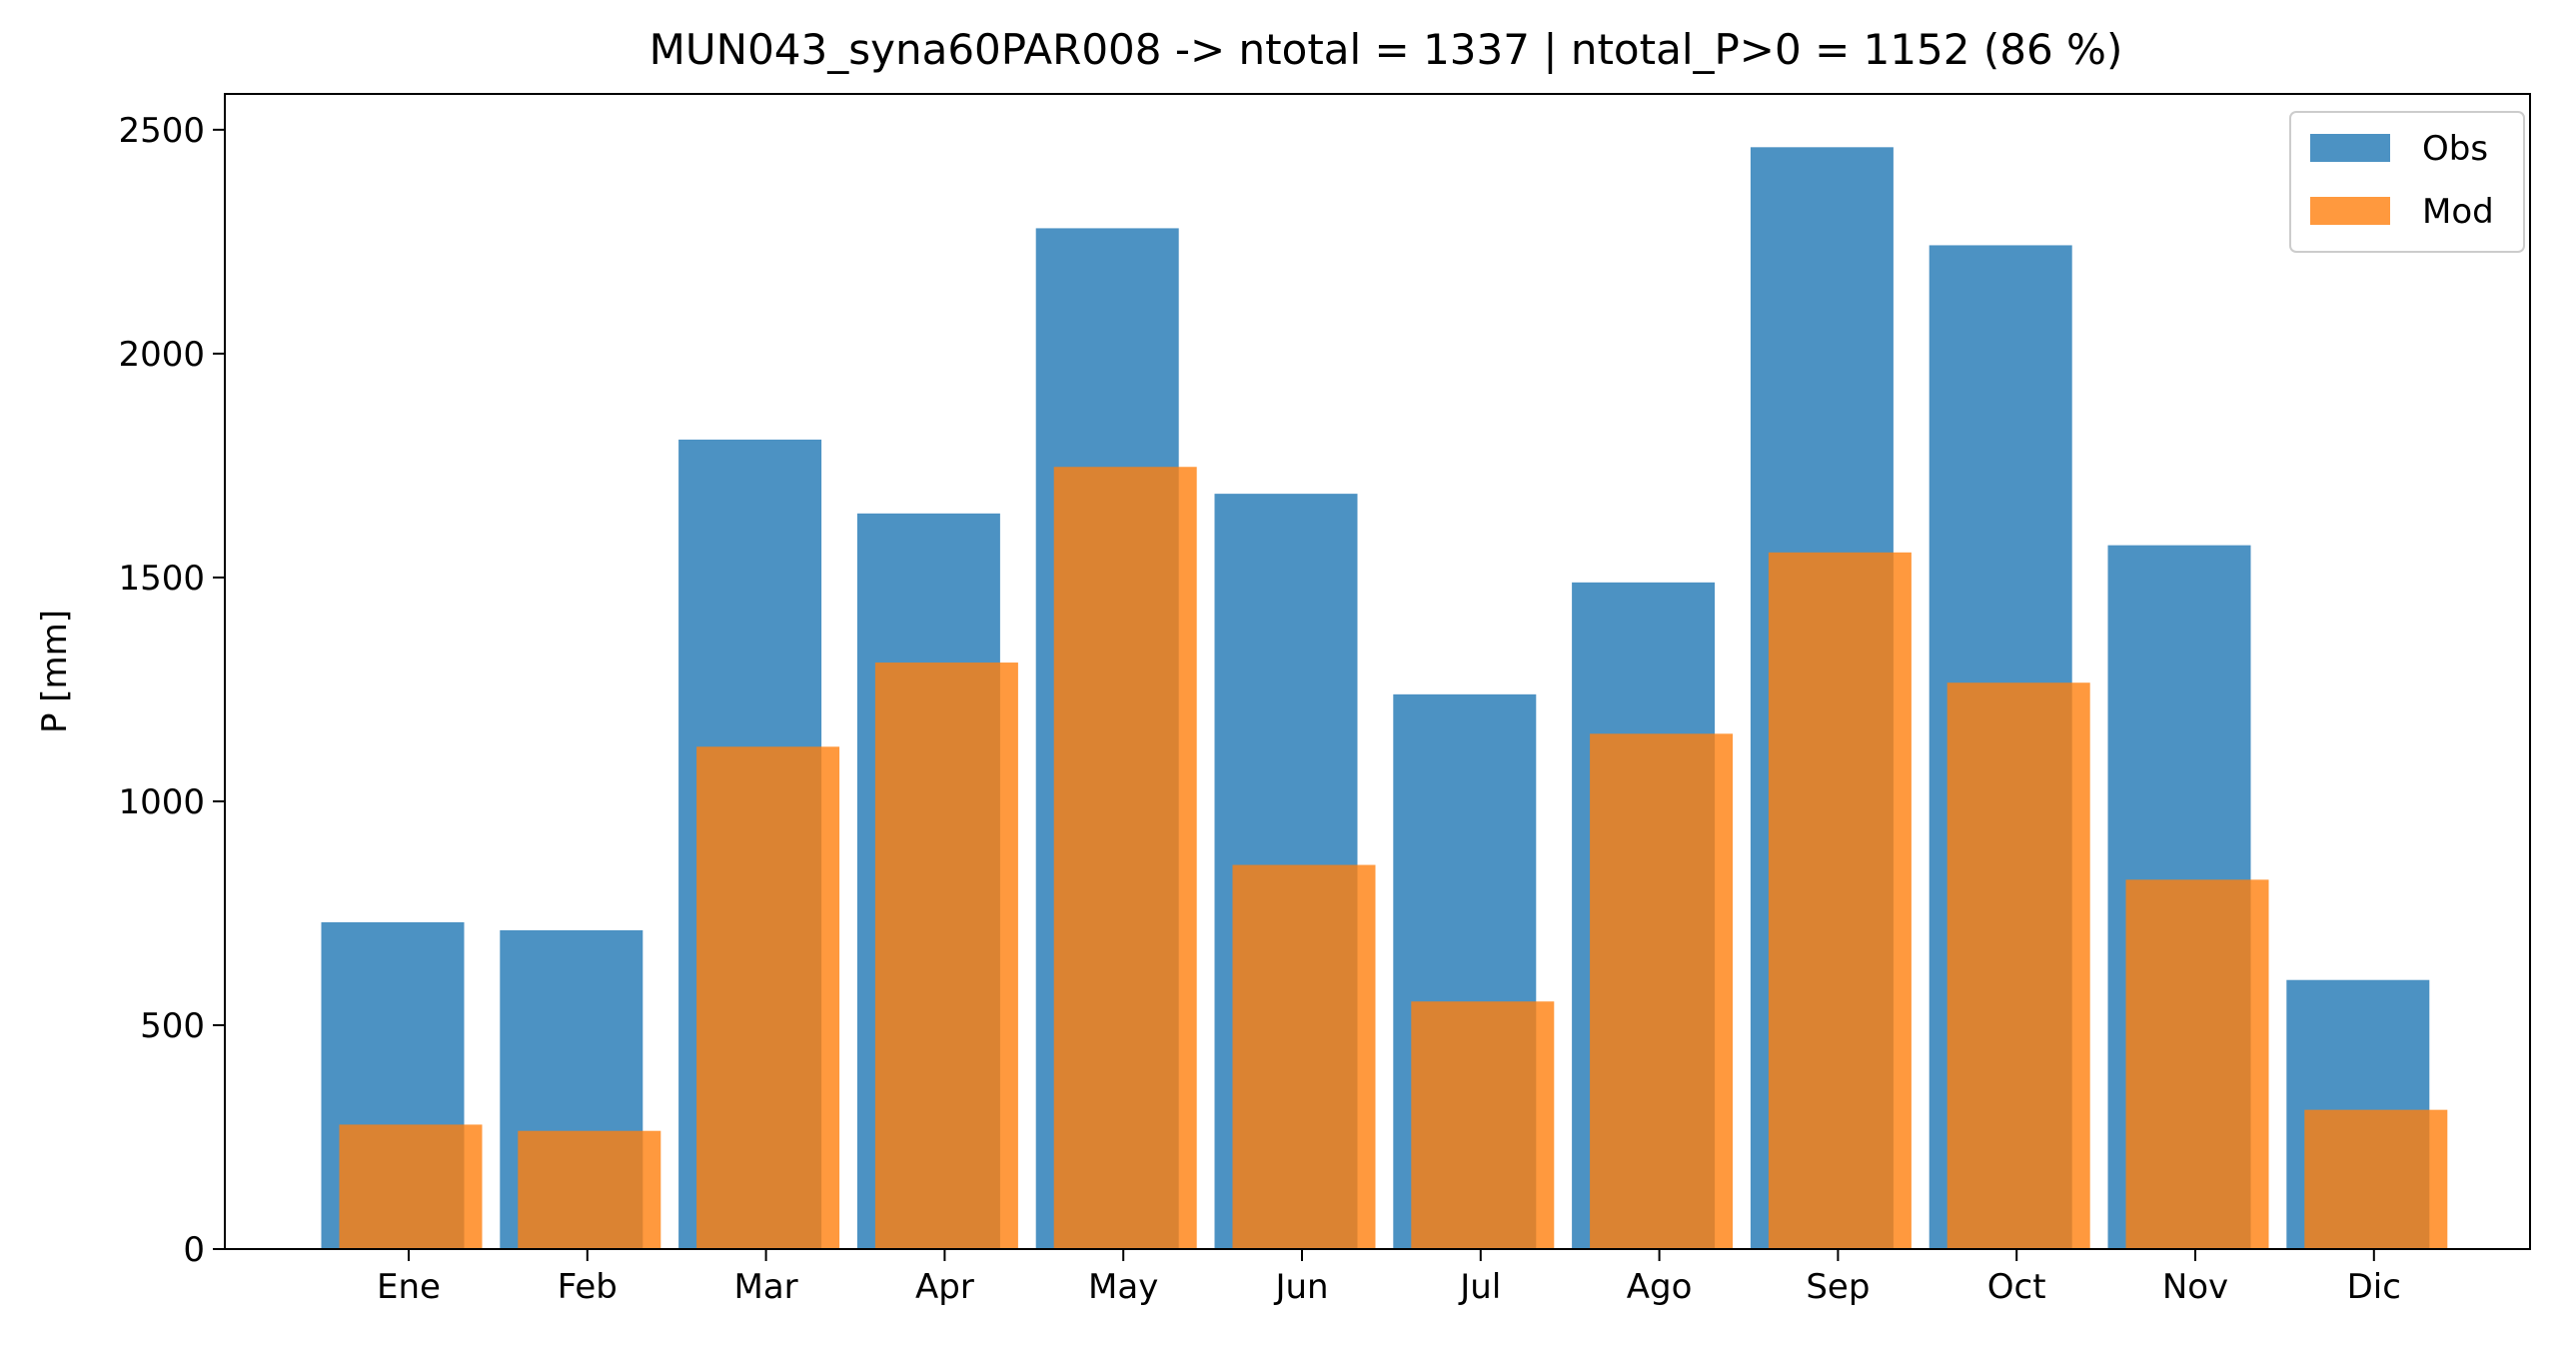 This screenshot has width=2576, height=1348. I want to click on bar-mod-sep, so click(1840, 901).